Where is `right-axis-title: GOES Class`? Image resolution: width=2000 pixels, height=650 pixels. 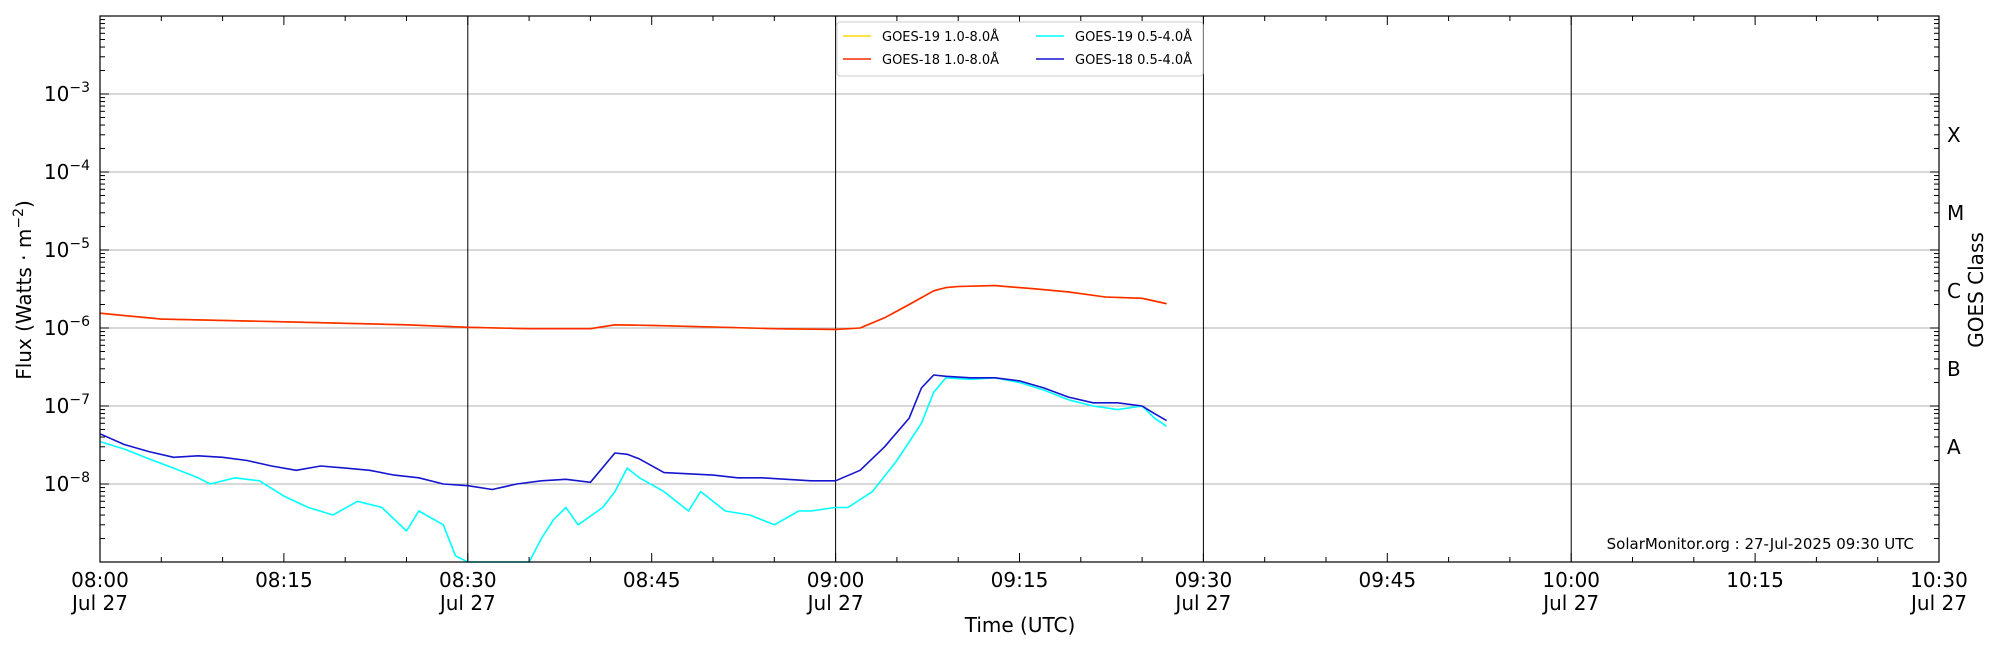 right-axis-title: GOES Class is located at coordinates (1976, 290).